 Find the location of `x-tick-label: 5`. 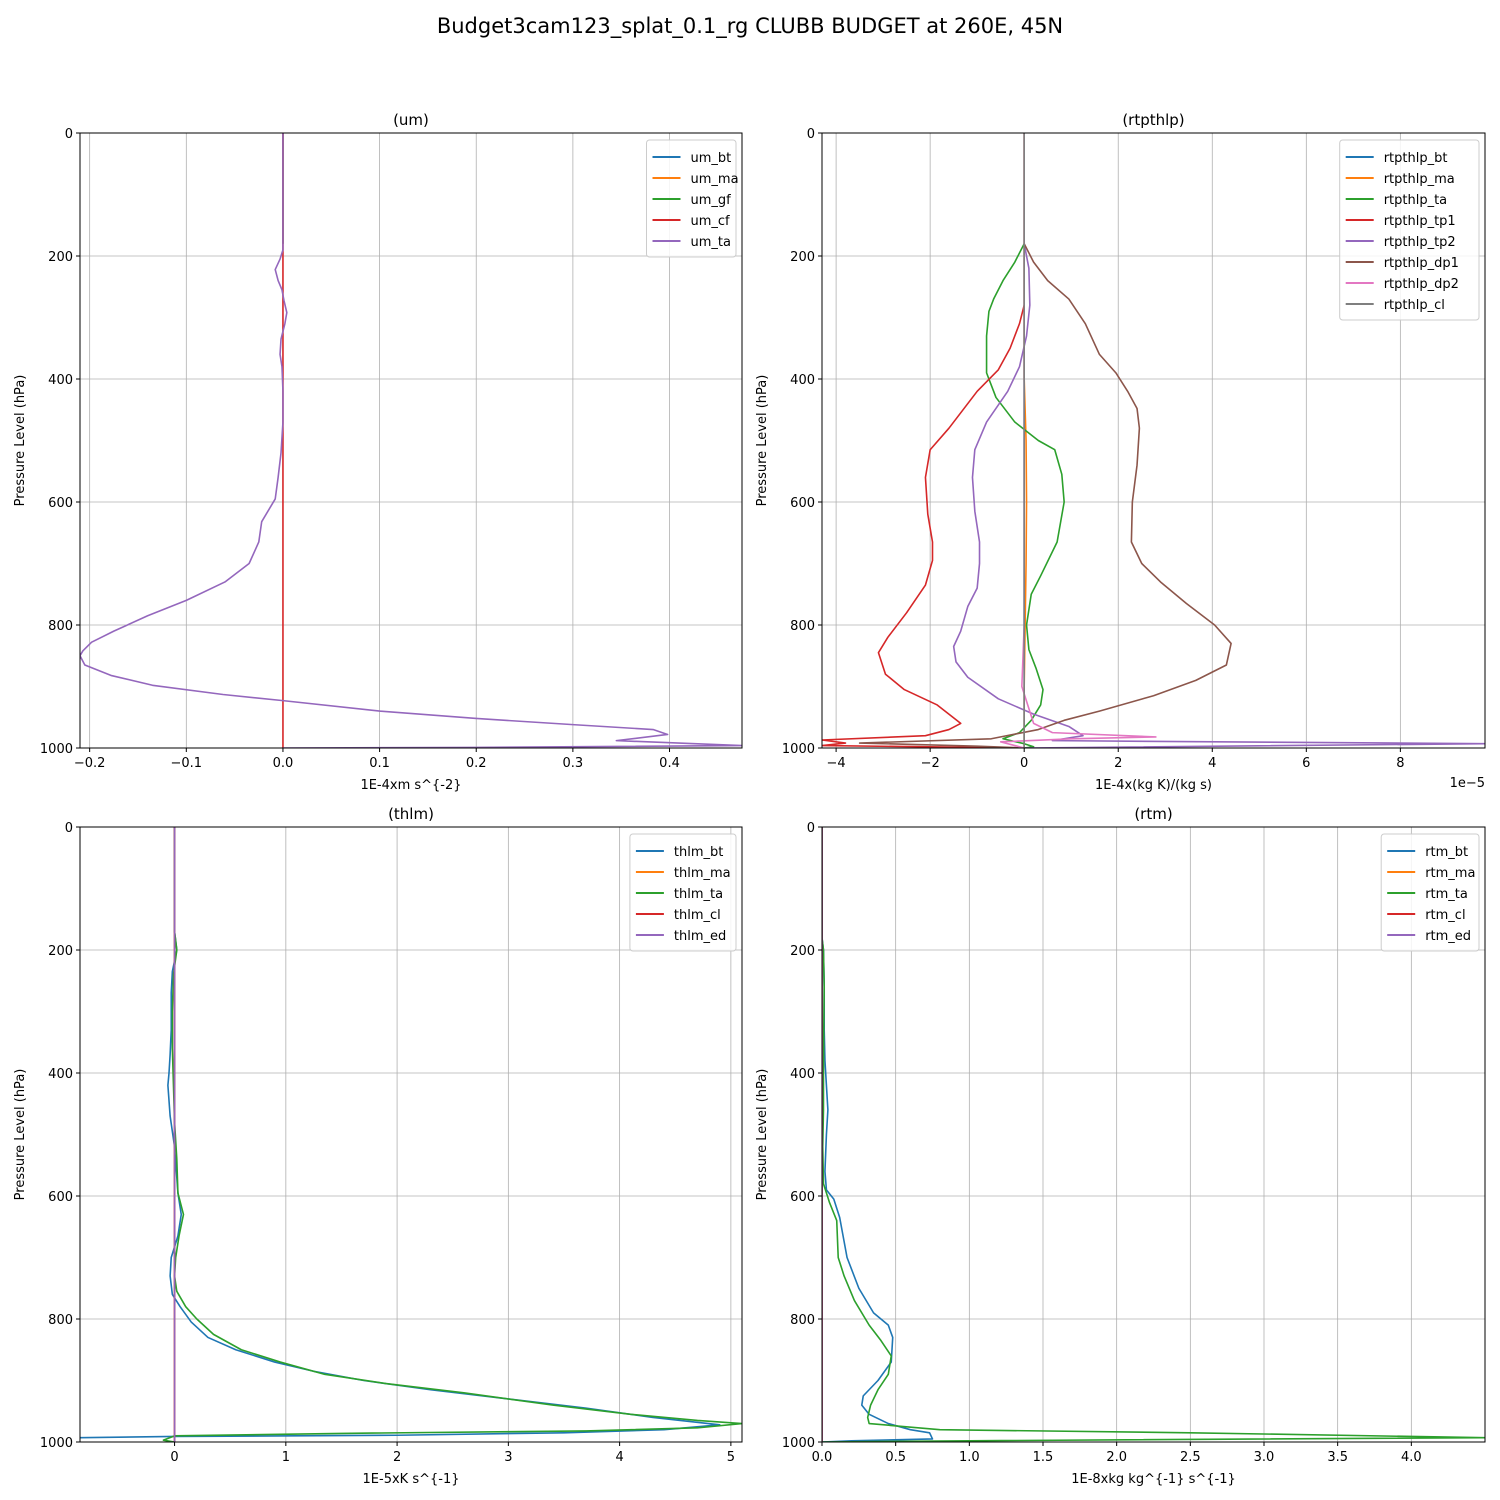

x-tick-label: 5 is located at coordinates (731, 1457).